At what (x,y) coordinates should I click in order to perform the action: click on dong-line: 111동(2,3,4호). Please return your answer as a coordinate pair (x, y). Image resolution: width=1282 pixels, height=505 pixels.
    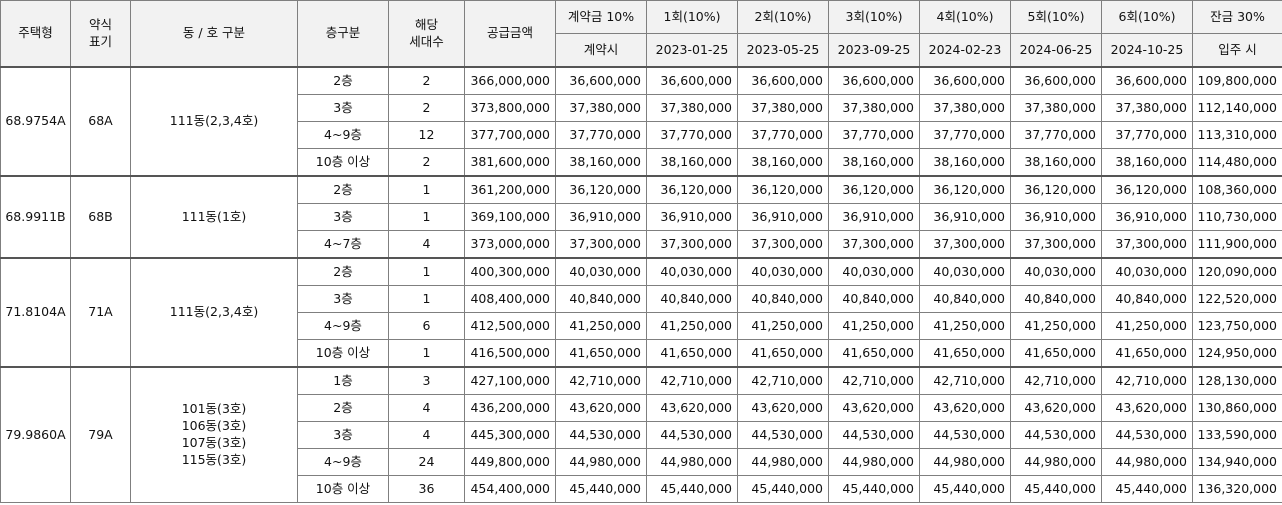
    Looking at the image, I should click on (214, 121).